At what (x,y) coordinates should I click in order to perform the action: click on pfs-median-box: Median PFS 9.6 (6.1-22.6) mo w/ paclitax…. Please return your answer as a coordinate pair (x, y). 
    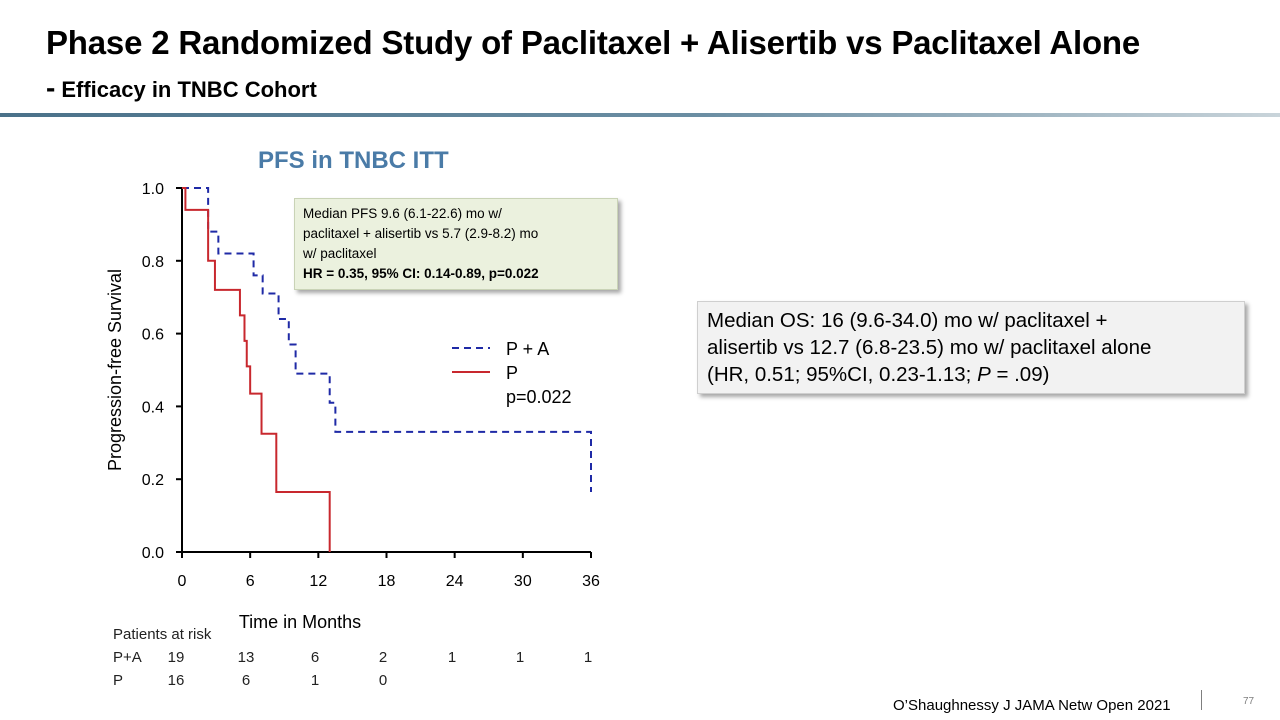
    Looking at the image, I should click on (456, 244).